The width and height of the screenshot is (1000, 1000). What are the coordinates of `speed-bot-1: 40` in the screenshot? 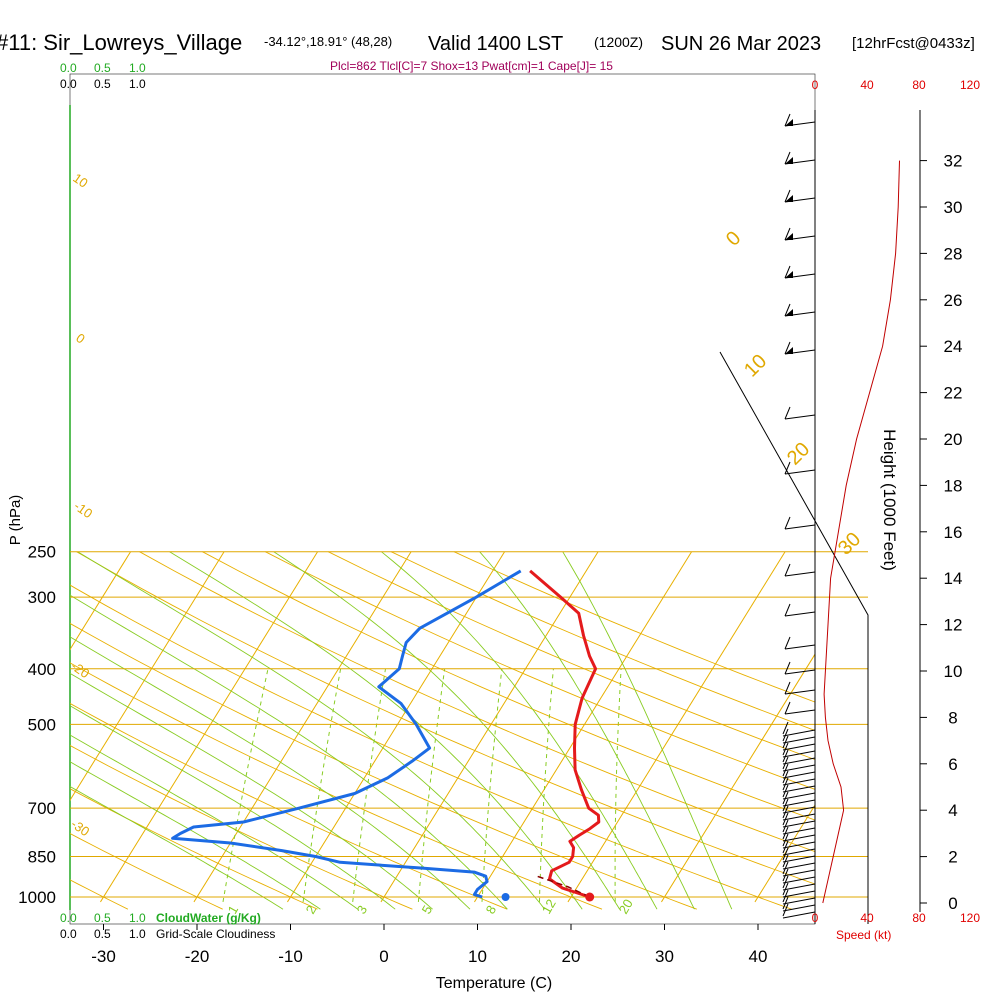 It's located at (867, 918).